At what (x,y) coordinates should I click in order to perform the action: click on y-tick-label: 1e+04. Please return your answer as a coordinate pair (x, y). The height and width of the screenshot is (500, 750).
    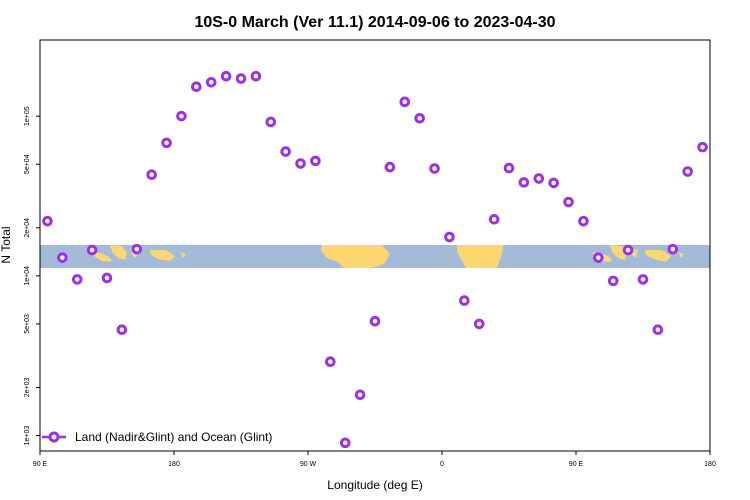
    Looking at the image, I should click on (27, 276).